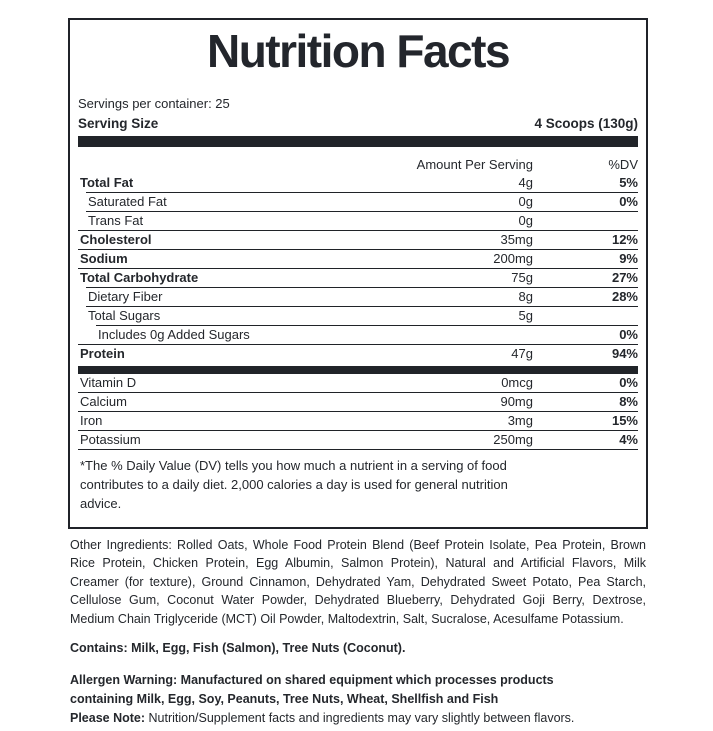 This screenshot has height=731, width=713. Describe the element at coordinates (520, 420) in the screenshot. I see `nutrient-amount: 3mg` at that location.